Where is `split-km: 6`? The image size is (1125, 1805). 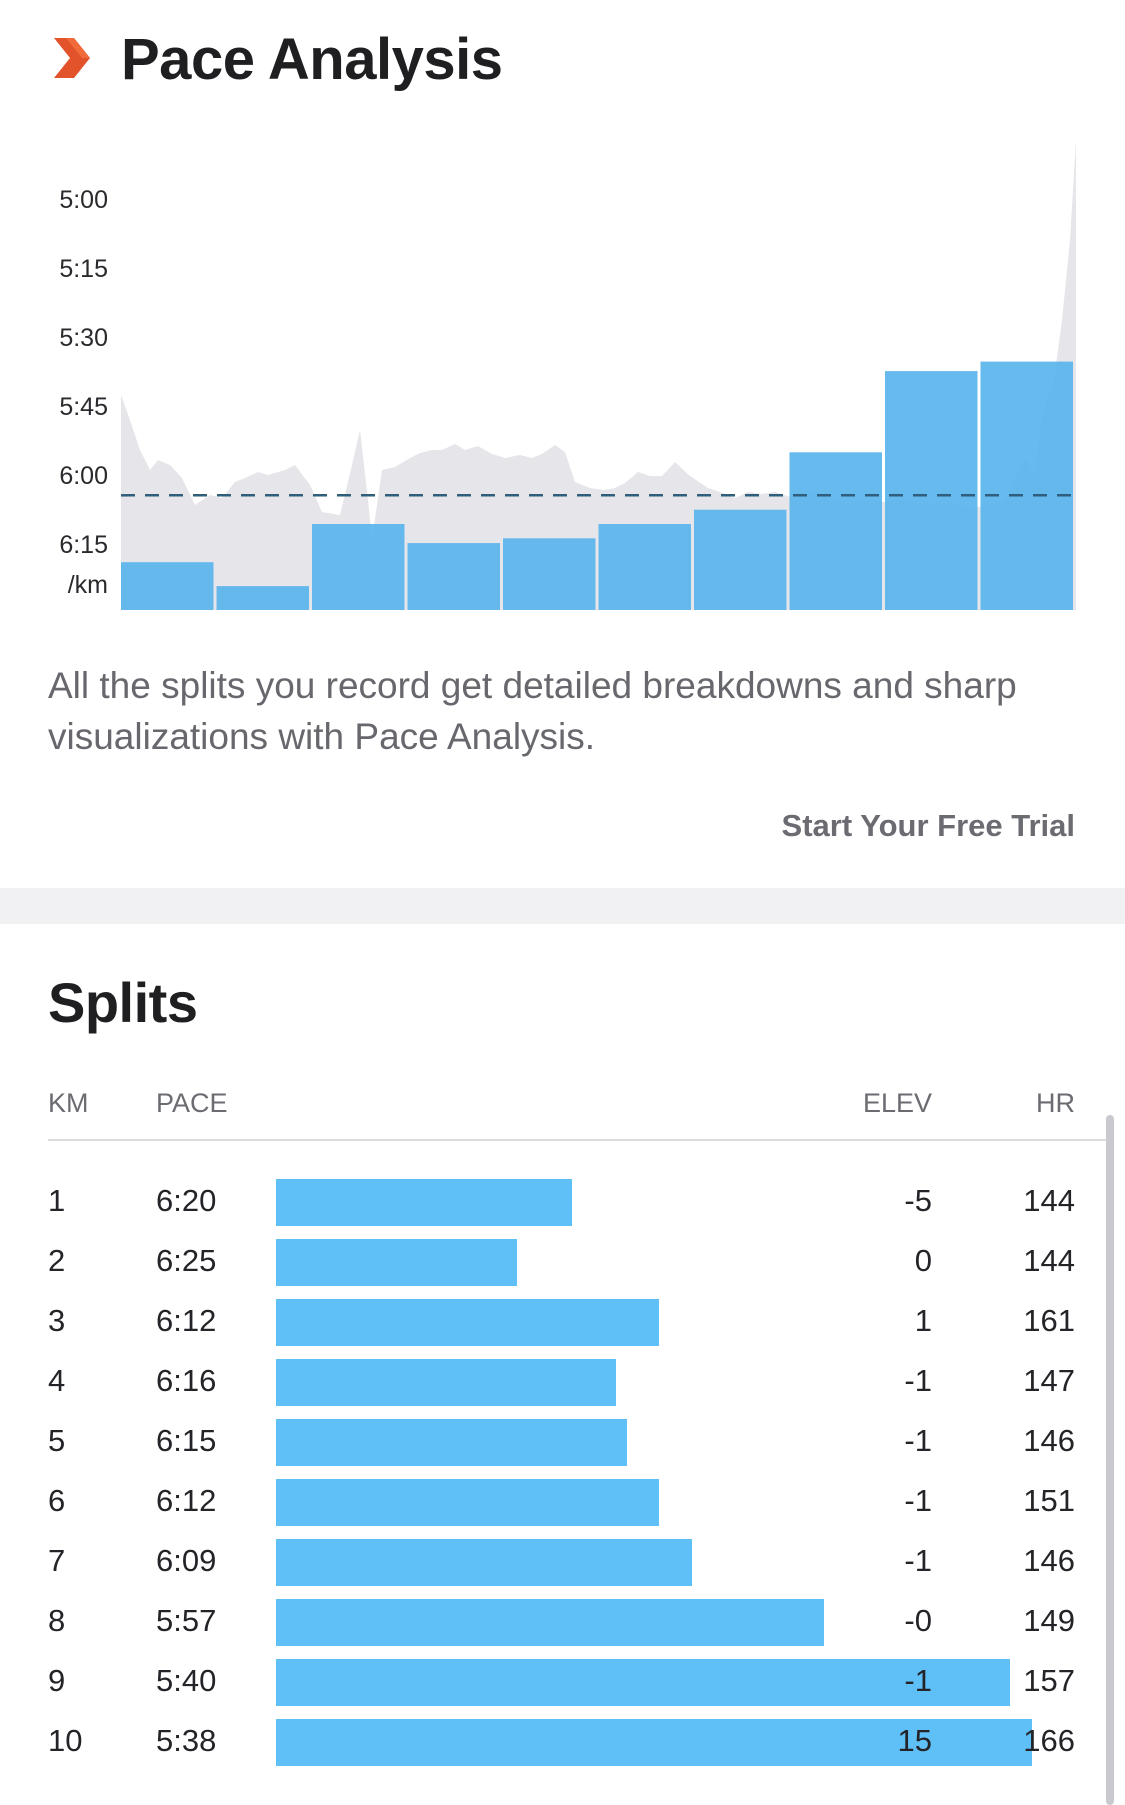
split-km: 6 is located at coordinates (57, 1500).